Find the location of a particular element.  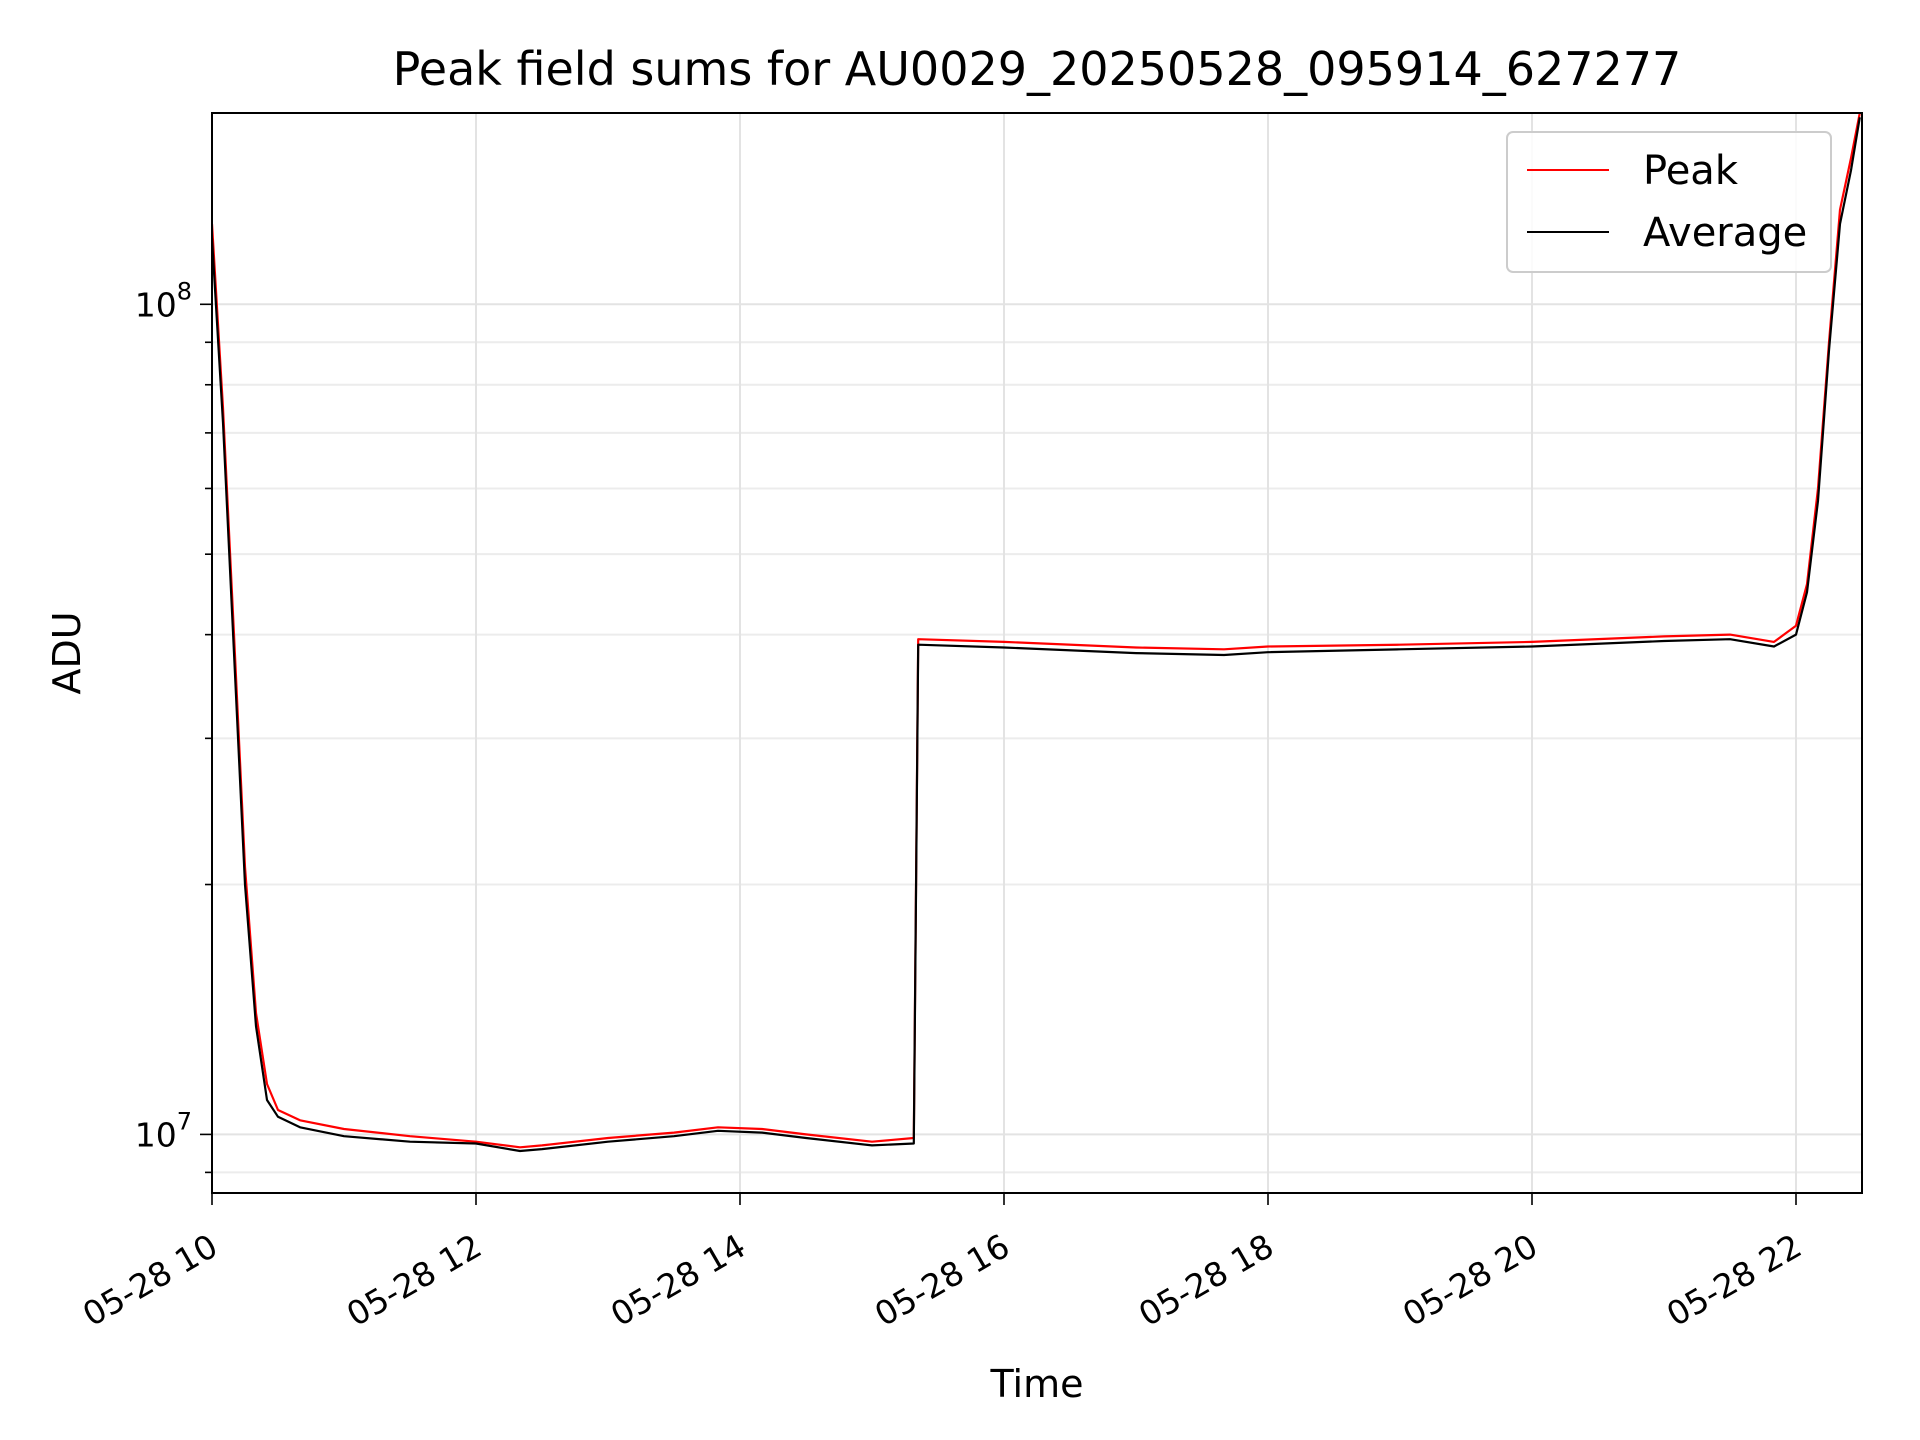

y-tick-label: 10⁸ is located at coordinates (163, 300).